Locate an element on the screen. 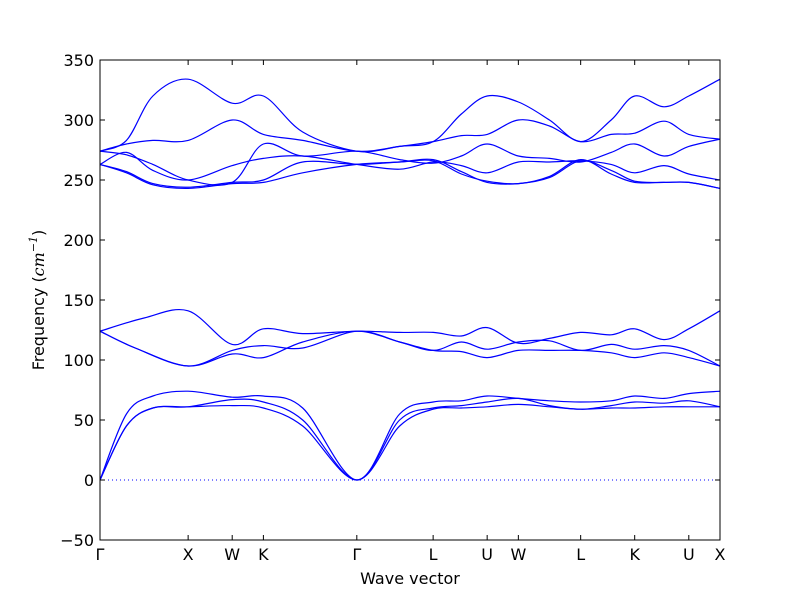 The width and height of the screenshot is (800, 600). y-axis-label-unit: cm is located at coordinates (38, 264).